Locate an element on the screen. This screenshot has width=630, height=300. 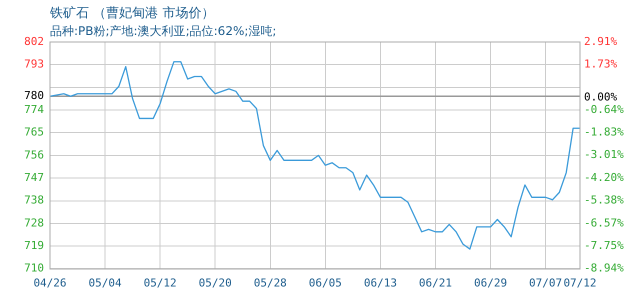
x-tick-label: 05/04 is located at coordinates (105, 283).